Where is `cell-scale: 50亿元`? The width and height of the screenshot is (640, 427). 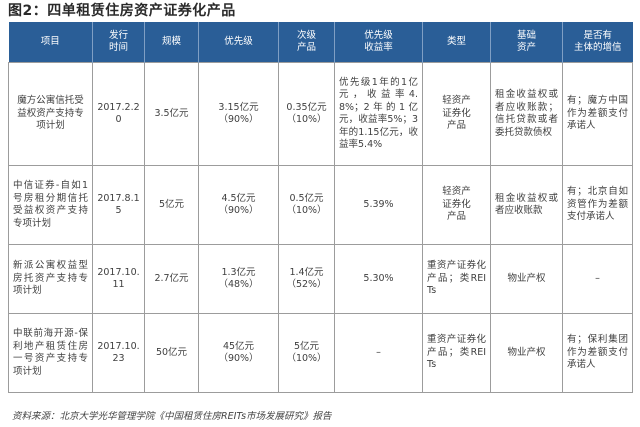 cell-scale: 50亿元 is located at coordinates (171, 353).